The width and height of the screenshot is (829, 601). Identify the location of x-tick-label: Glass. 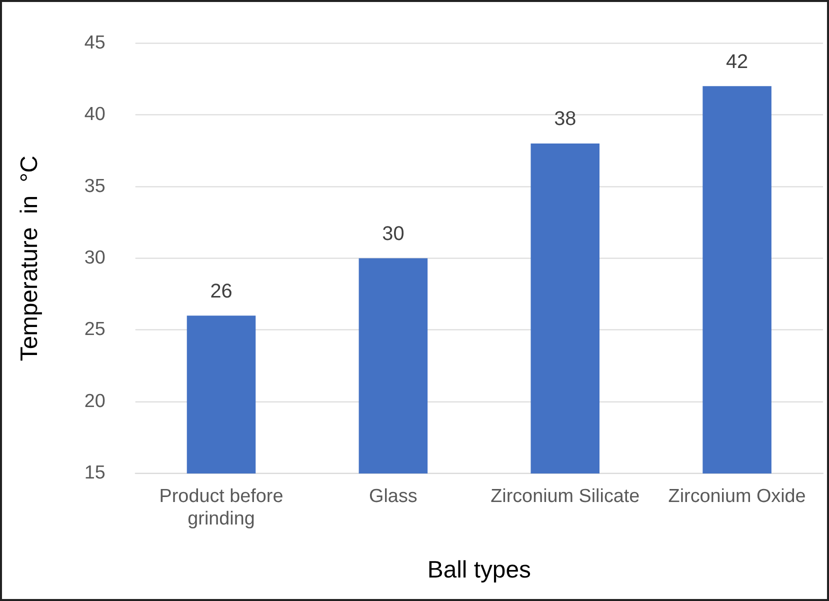
(393, 496).